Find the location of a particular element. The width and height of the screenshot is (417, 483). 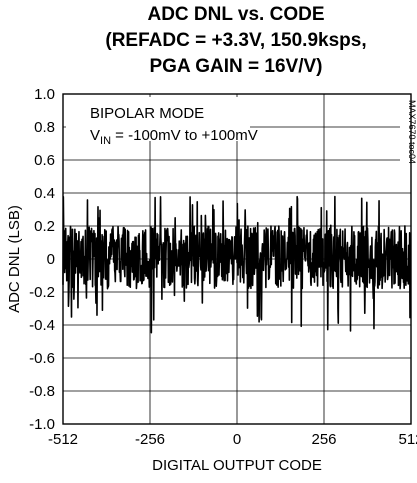

y-tick-labels: 1.0 0.8 0.6 0.4 0.2 0 -0.2 -0.4 -0.6 -0.8 -1.0 is located at coordinates (42, 259).